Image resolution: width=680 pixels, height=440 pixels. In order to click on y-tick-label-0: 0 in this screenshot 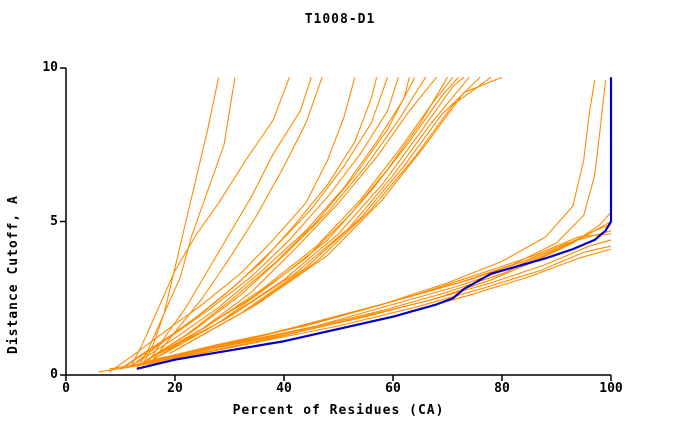, I will do `click(54, 374)`.